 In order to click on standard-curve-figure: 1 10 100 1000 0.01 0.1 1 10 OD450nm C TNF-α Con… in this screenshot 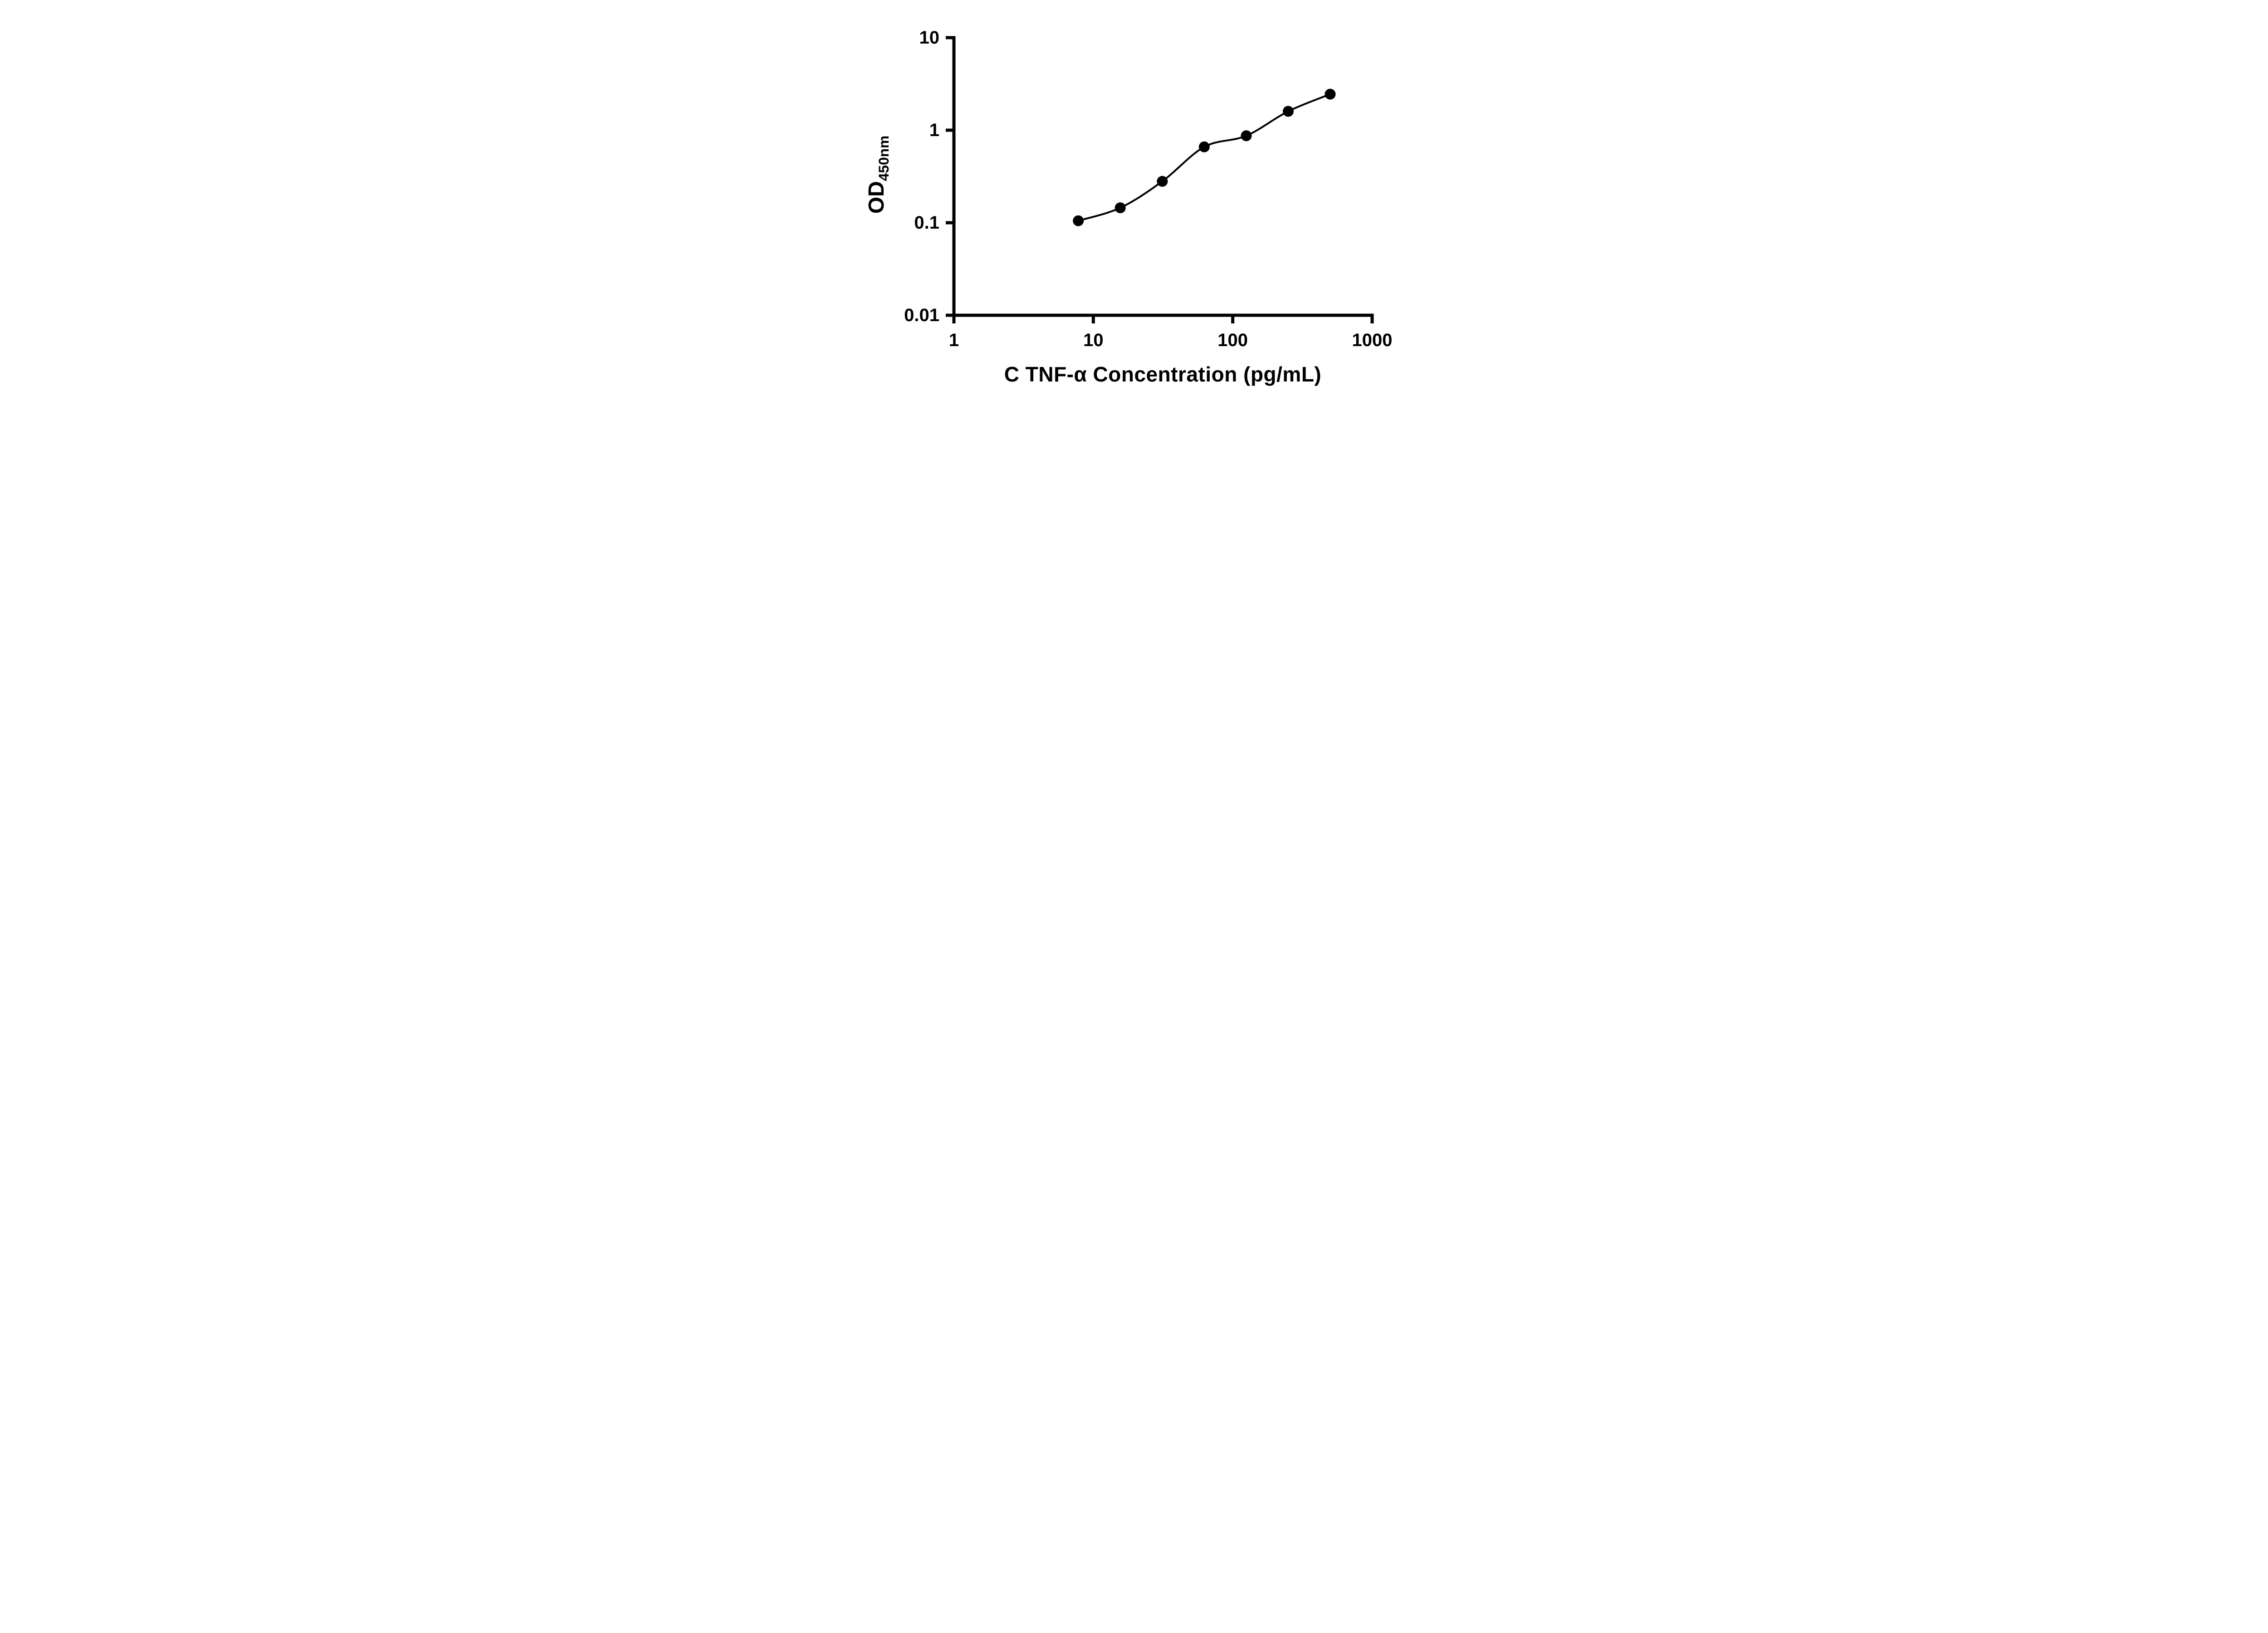, I will do `click(1134, 204)`.